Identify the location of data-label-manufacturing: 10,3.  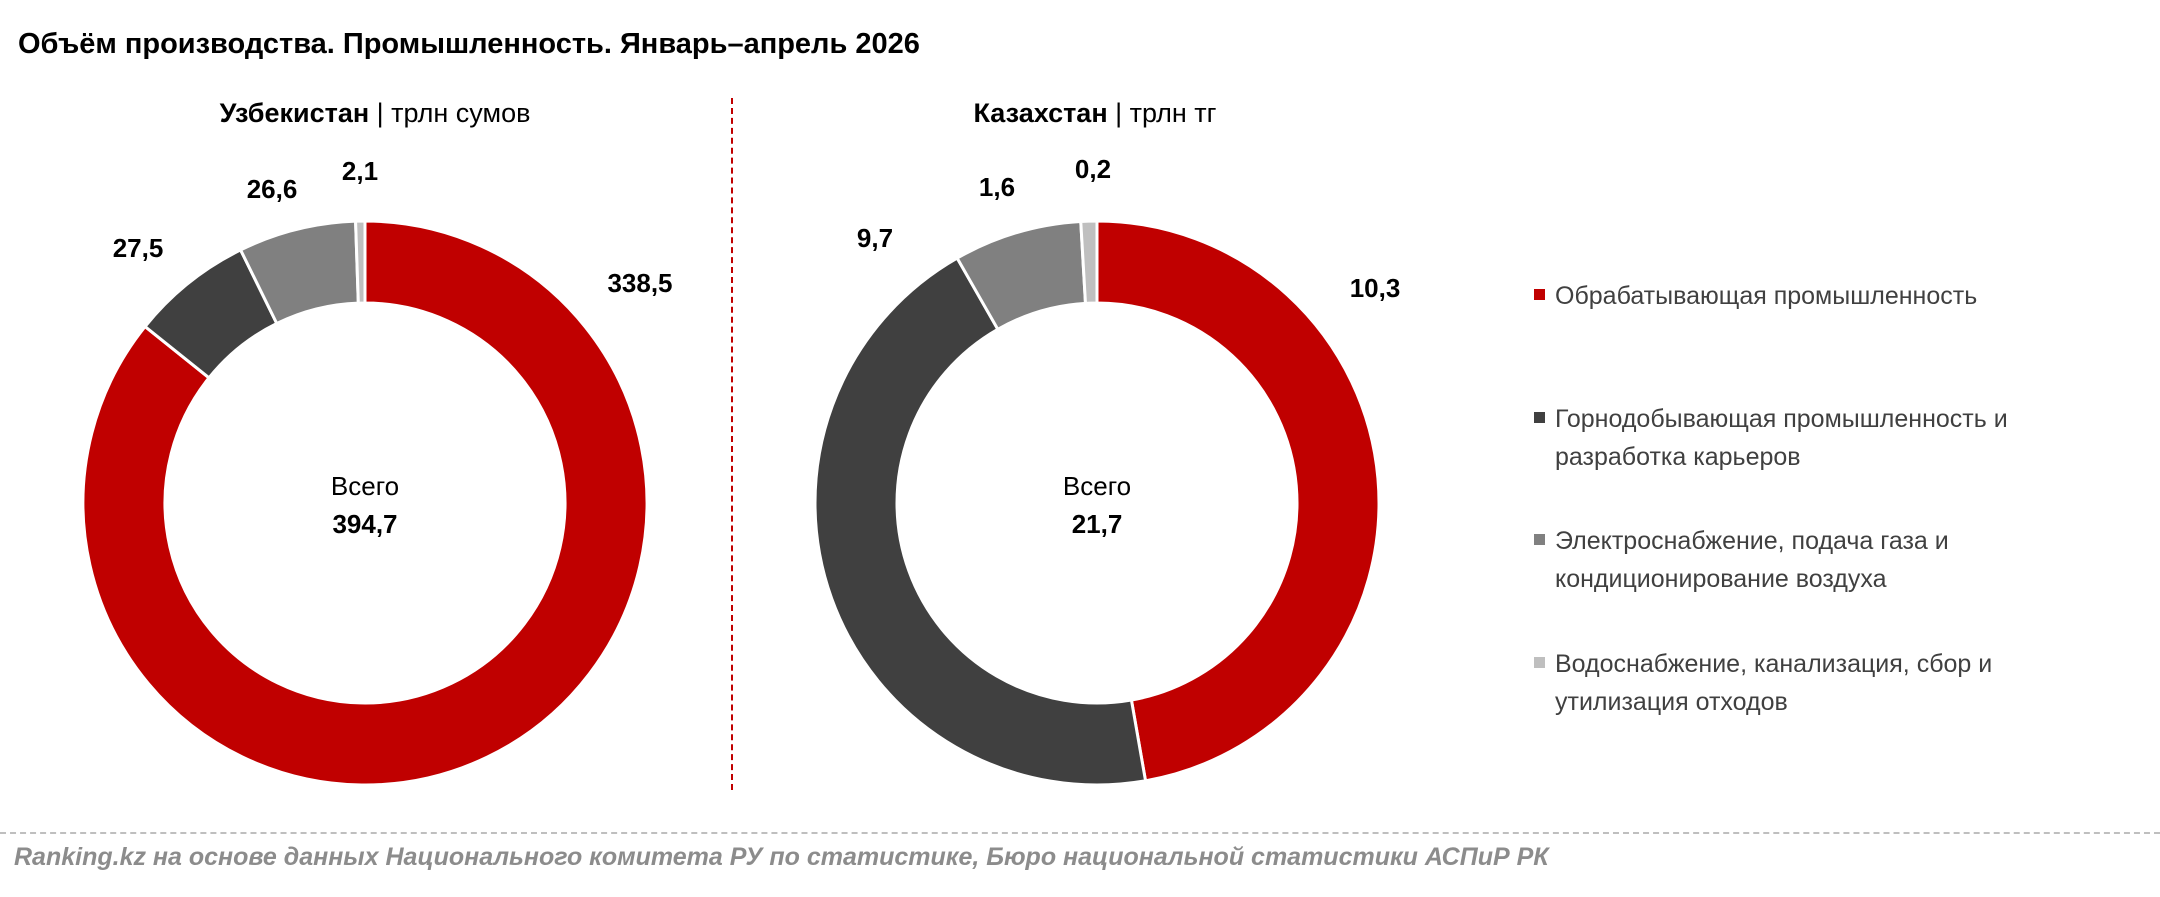
(1375, 288).